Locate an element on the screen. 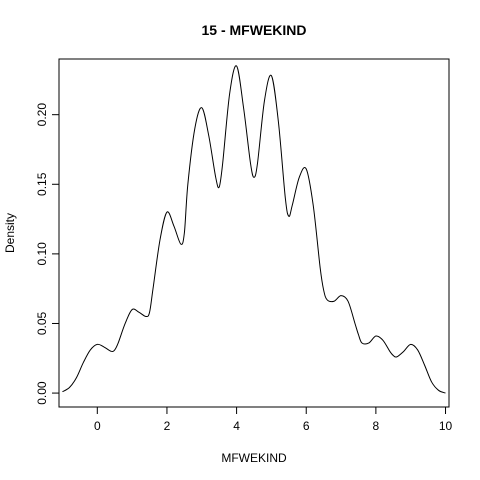 The height and width of the screenshot is (480, 480). y-tick-label: 0.10 is located at coordinates (42, 254).